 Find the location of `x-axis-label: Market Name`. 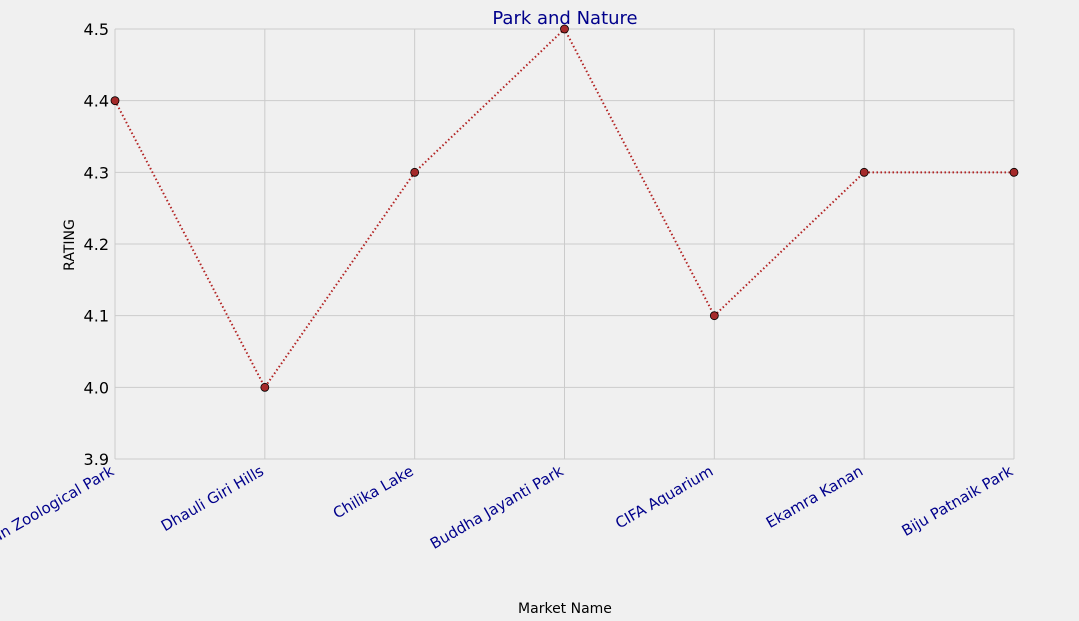

x-axis-label: Market Name is located at coordinates (565, 609).